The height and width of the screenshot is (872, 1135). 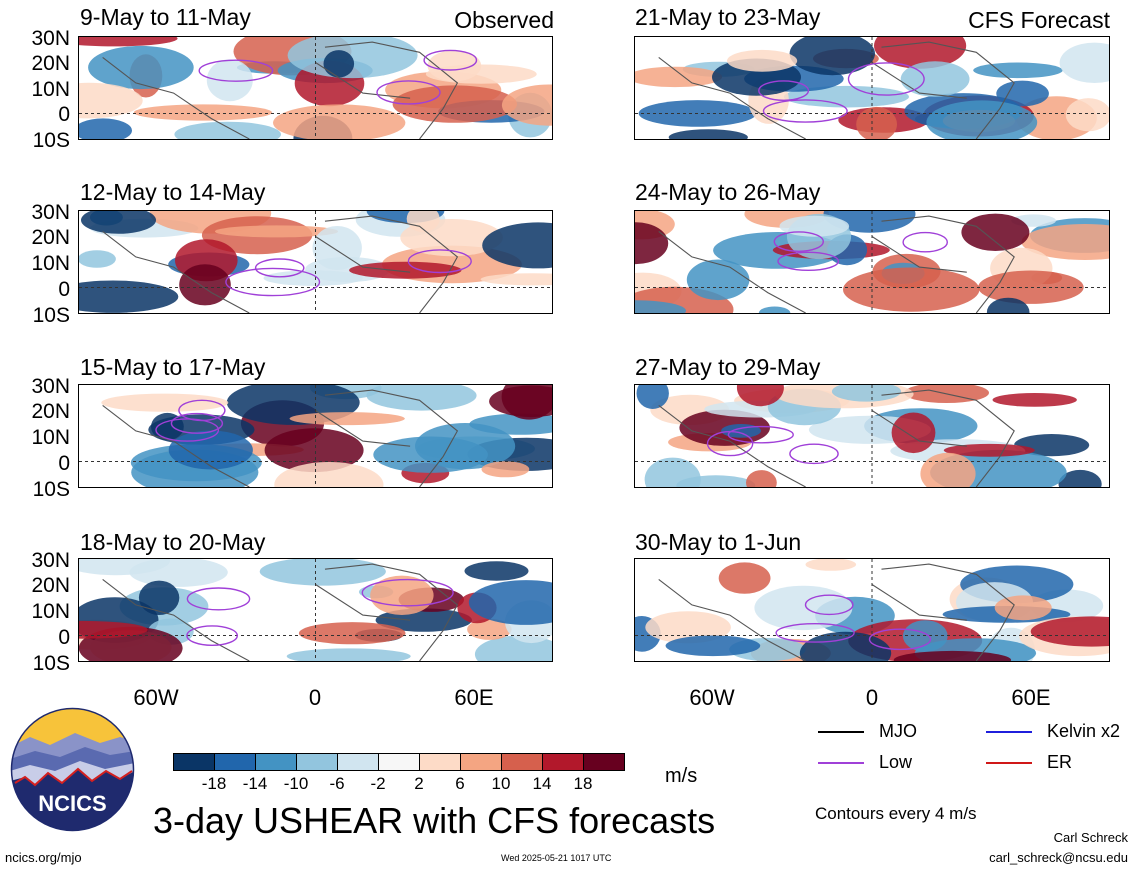 I want to click on colorbar-tick-label: 14, so click(x=542, y=783).